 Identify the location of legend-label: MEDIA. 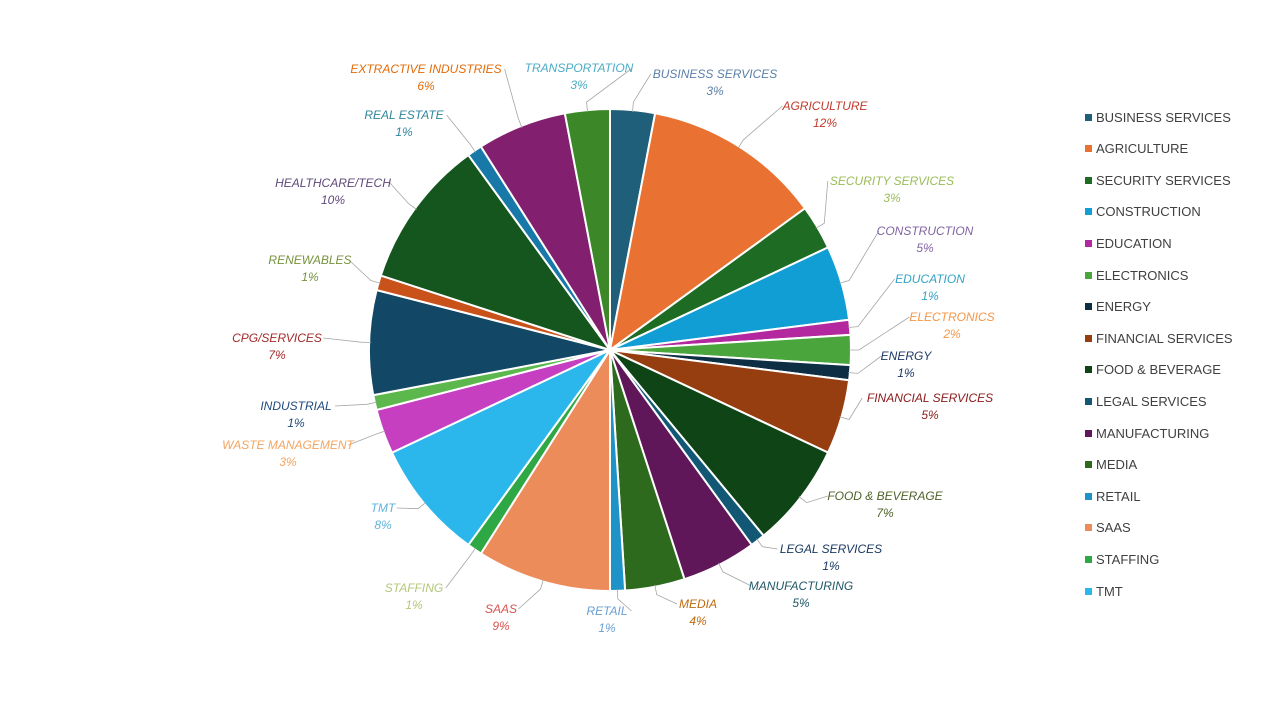
(1117, 465).